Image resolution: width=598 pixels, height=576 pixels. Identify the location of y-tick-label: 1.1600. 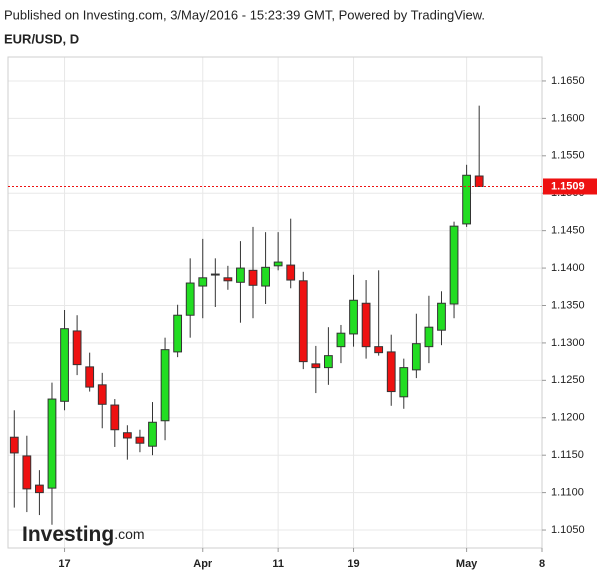
(568, 118).